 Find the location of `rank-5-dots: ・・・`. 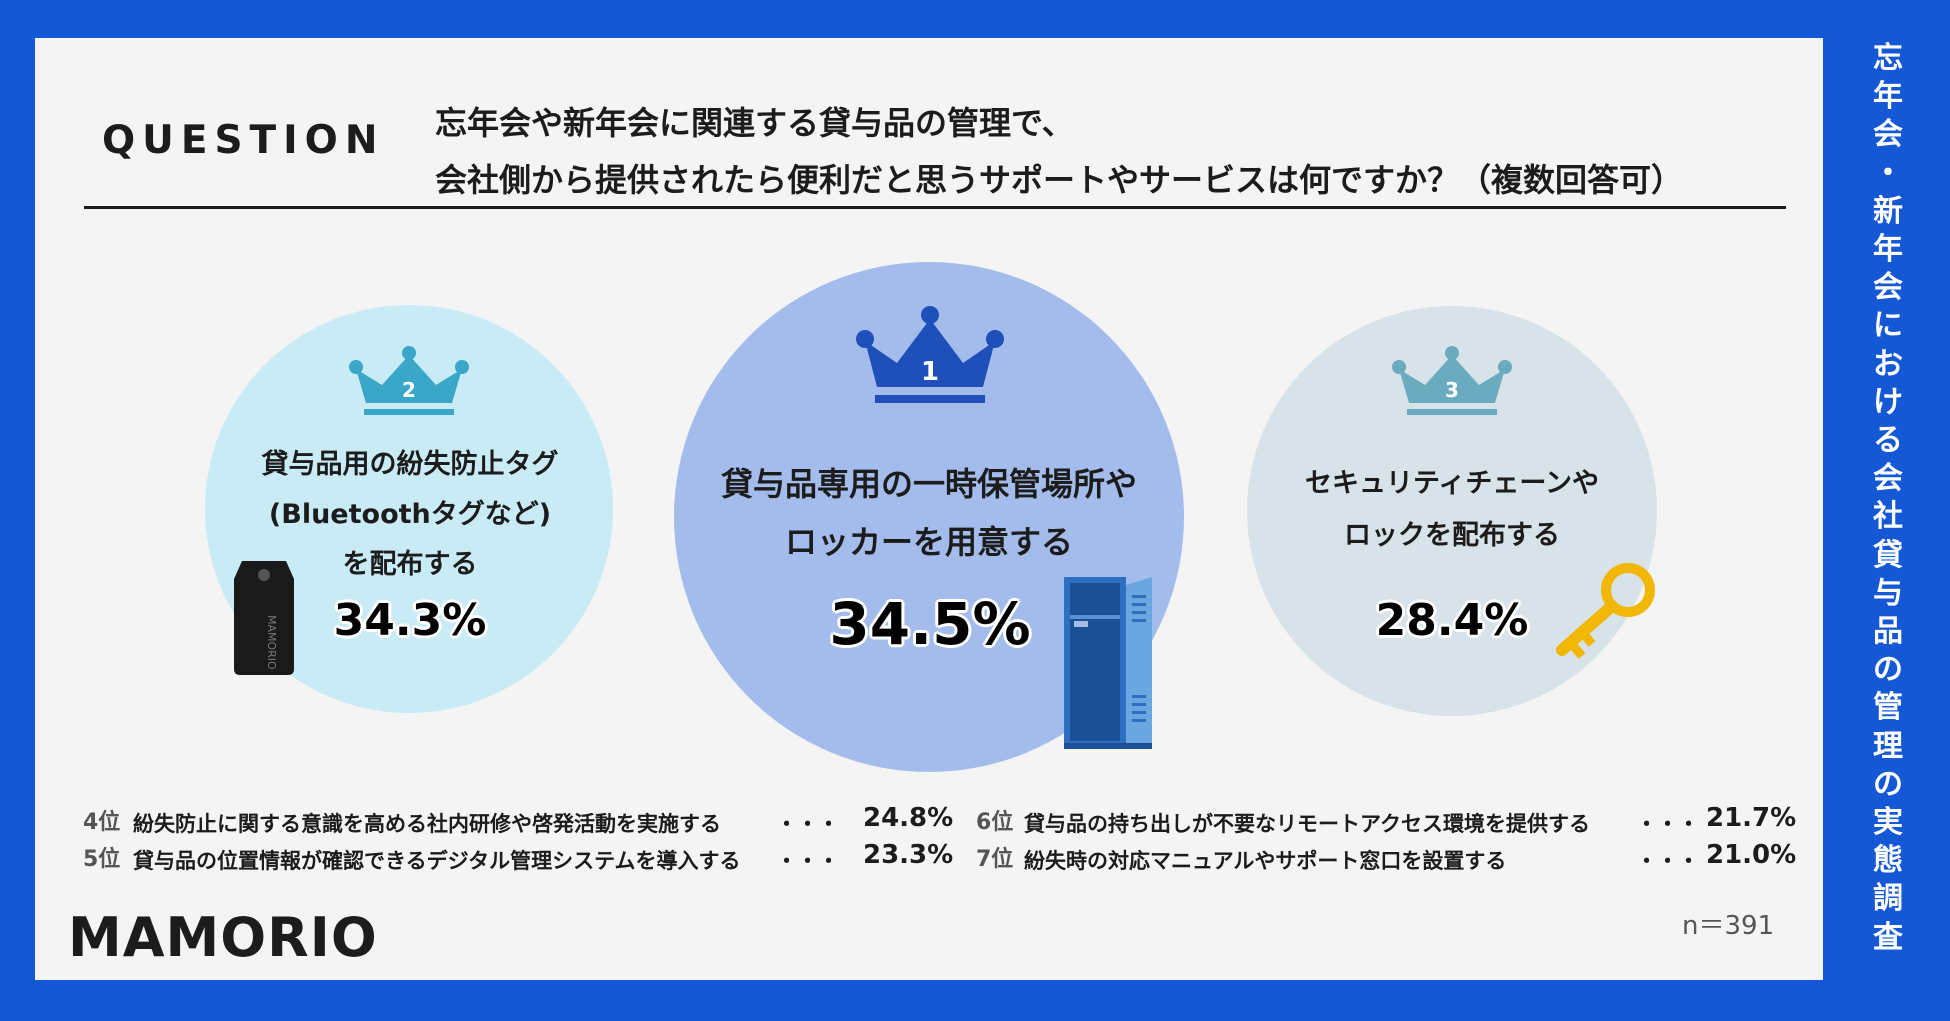

rank-5-dots: ・・・ is located at coordinates (807, 861).